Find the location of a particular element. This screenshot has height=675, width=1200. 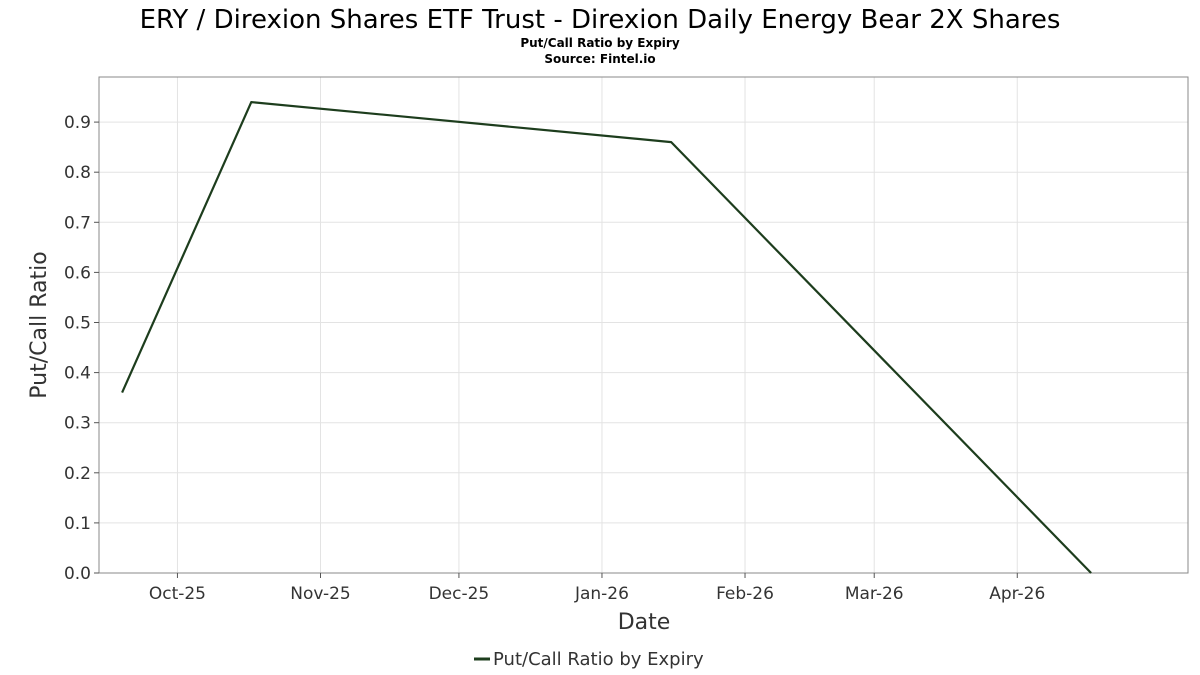

x-tick-label: Mar-26 is located at coordinates (874, 594).